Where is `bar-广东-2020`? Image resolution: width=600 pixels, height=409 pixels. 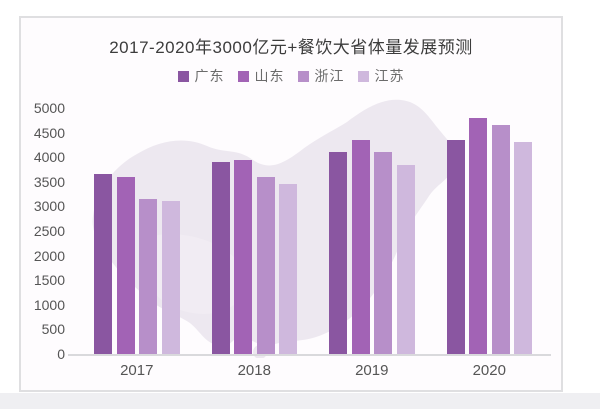
bar-广东-2020 is located at coordinates (455, 246).